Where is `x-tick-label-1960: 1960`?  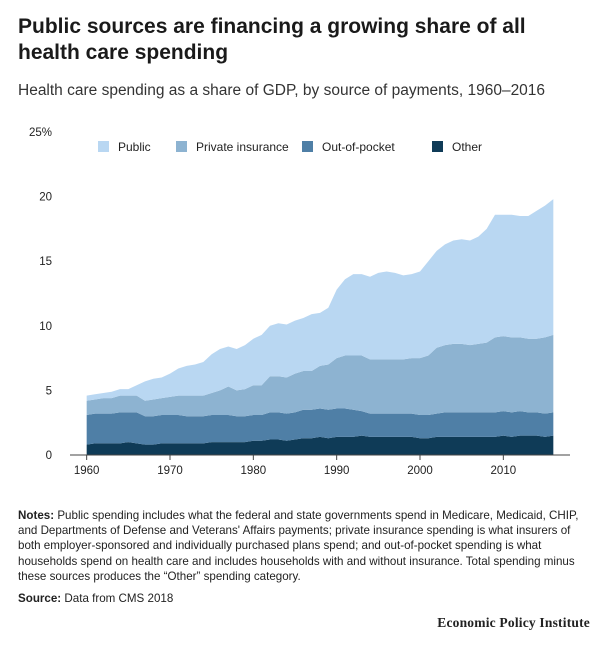
x-tick-label-1960: 1960 is located at coordinates (87, 471).